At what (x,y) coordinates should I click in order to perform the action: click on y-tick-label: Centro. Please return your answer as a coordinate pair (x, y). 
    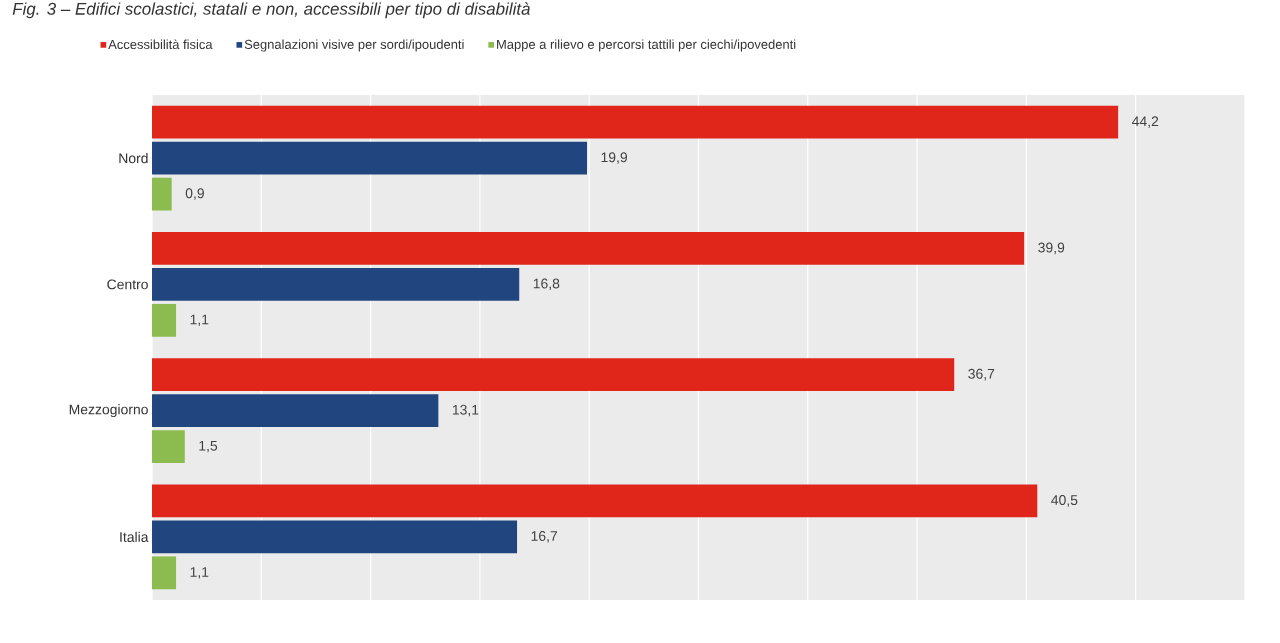
    Looking at the image, I should click on (127, 284).